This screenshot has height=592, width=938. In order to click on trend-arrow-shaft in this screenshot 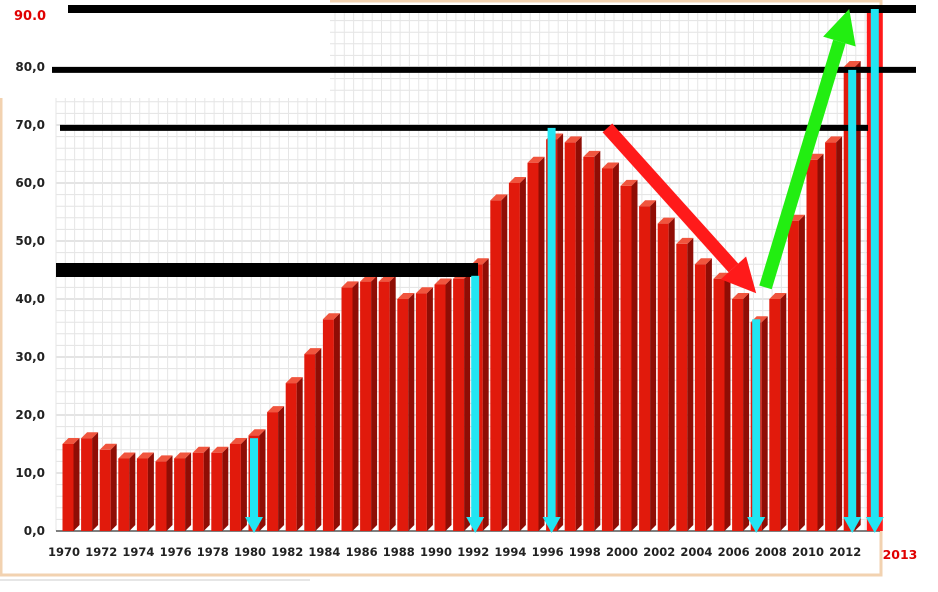, I will do `click(670, 198)`.